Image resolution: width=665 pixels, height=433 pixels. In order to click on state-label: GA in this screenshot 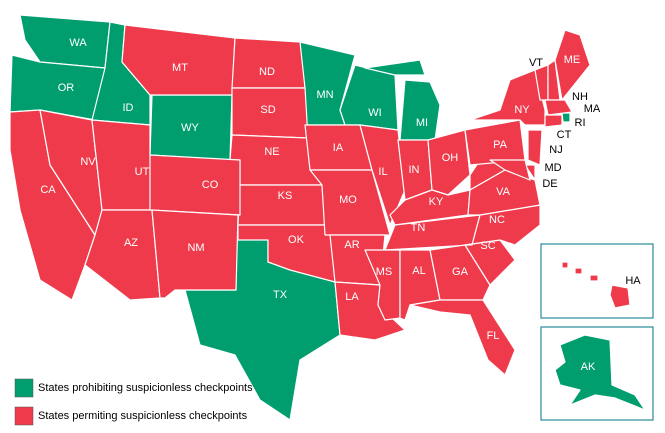, I will do `click(460, 272)`.